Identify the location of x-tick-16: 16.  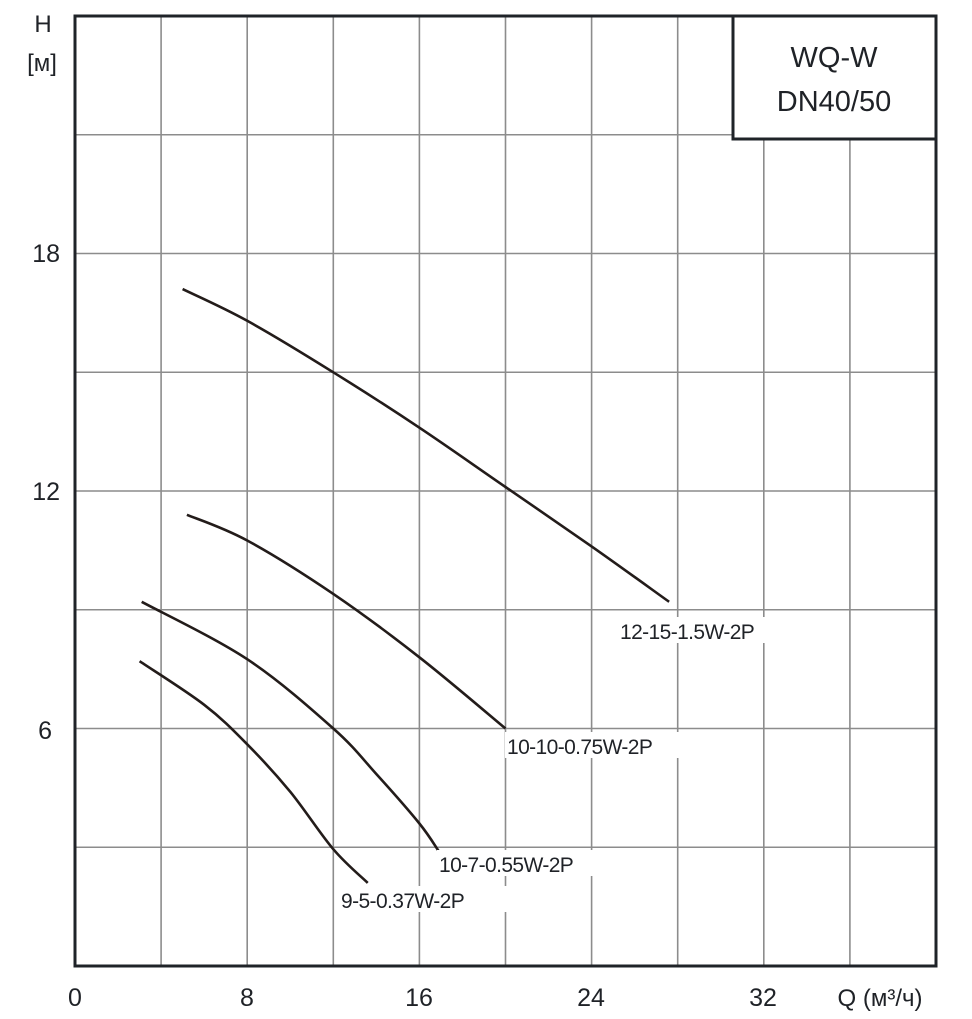
(419, 998).